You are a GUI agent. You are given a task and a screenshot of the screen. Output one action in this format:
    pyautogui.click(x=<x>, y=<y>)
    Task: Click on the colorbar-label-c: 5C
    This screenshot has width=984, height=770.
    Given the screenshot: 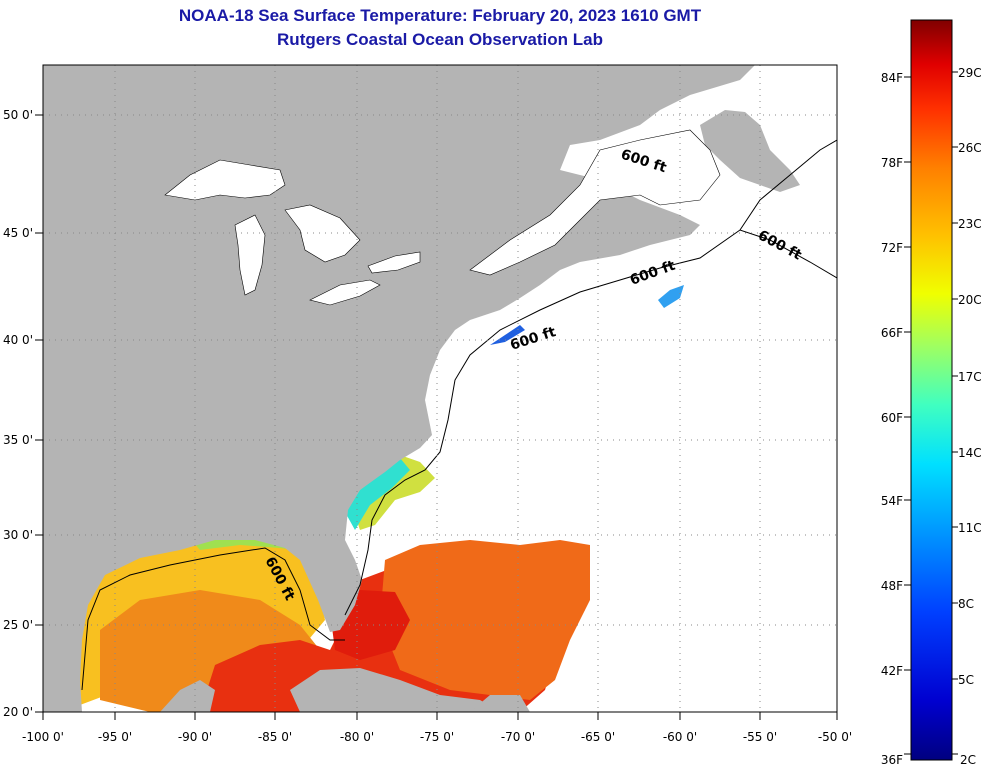 What is the action you would take?
    pyautogui.click(x=966, y=680)
    